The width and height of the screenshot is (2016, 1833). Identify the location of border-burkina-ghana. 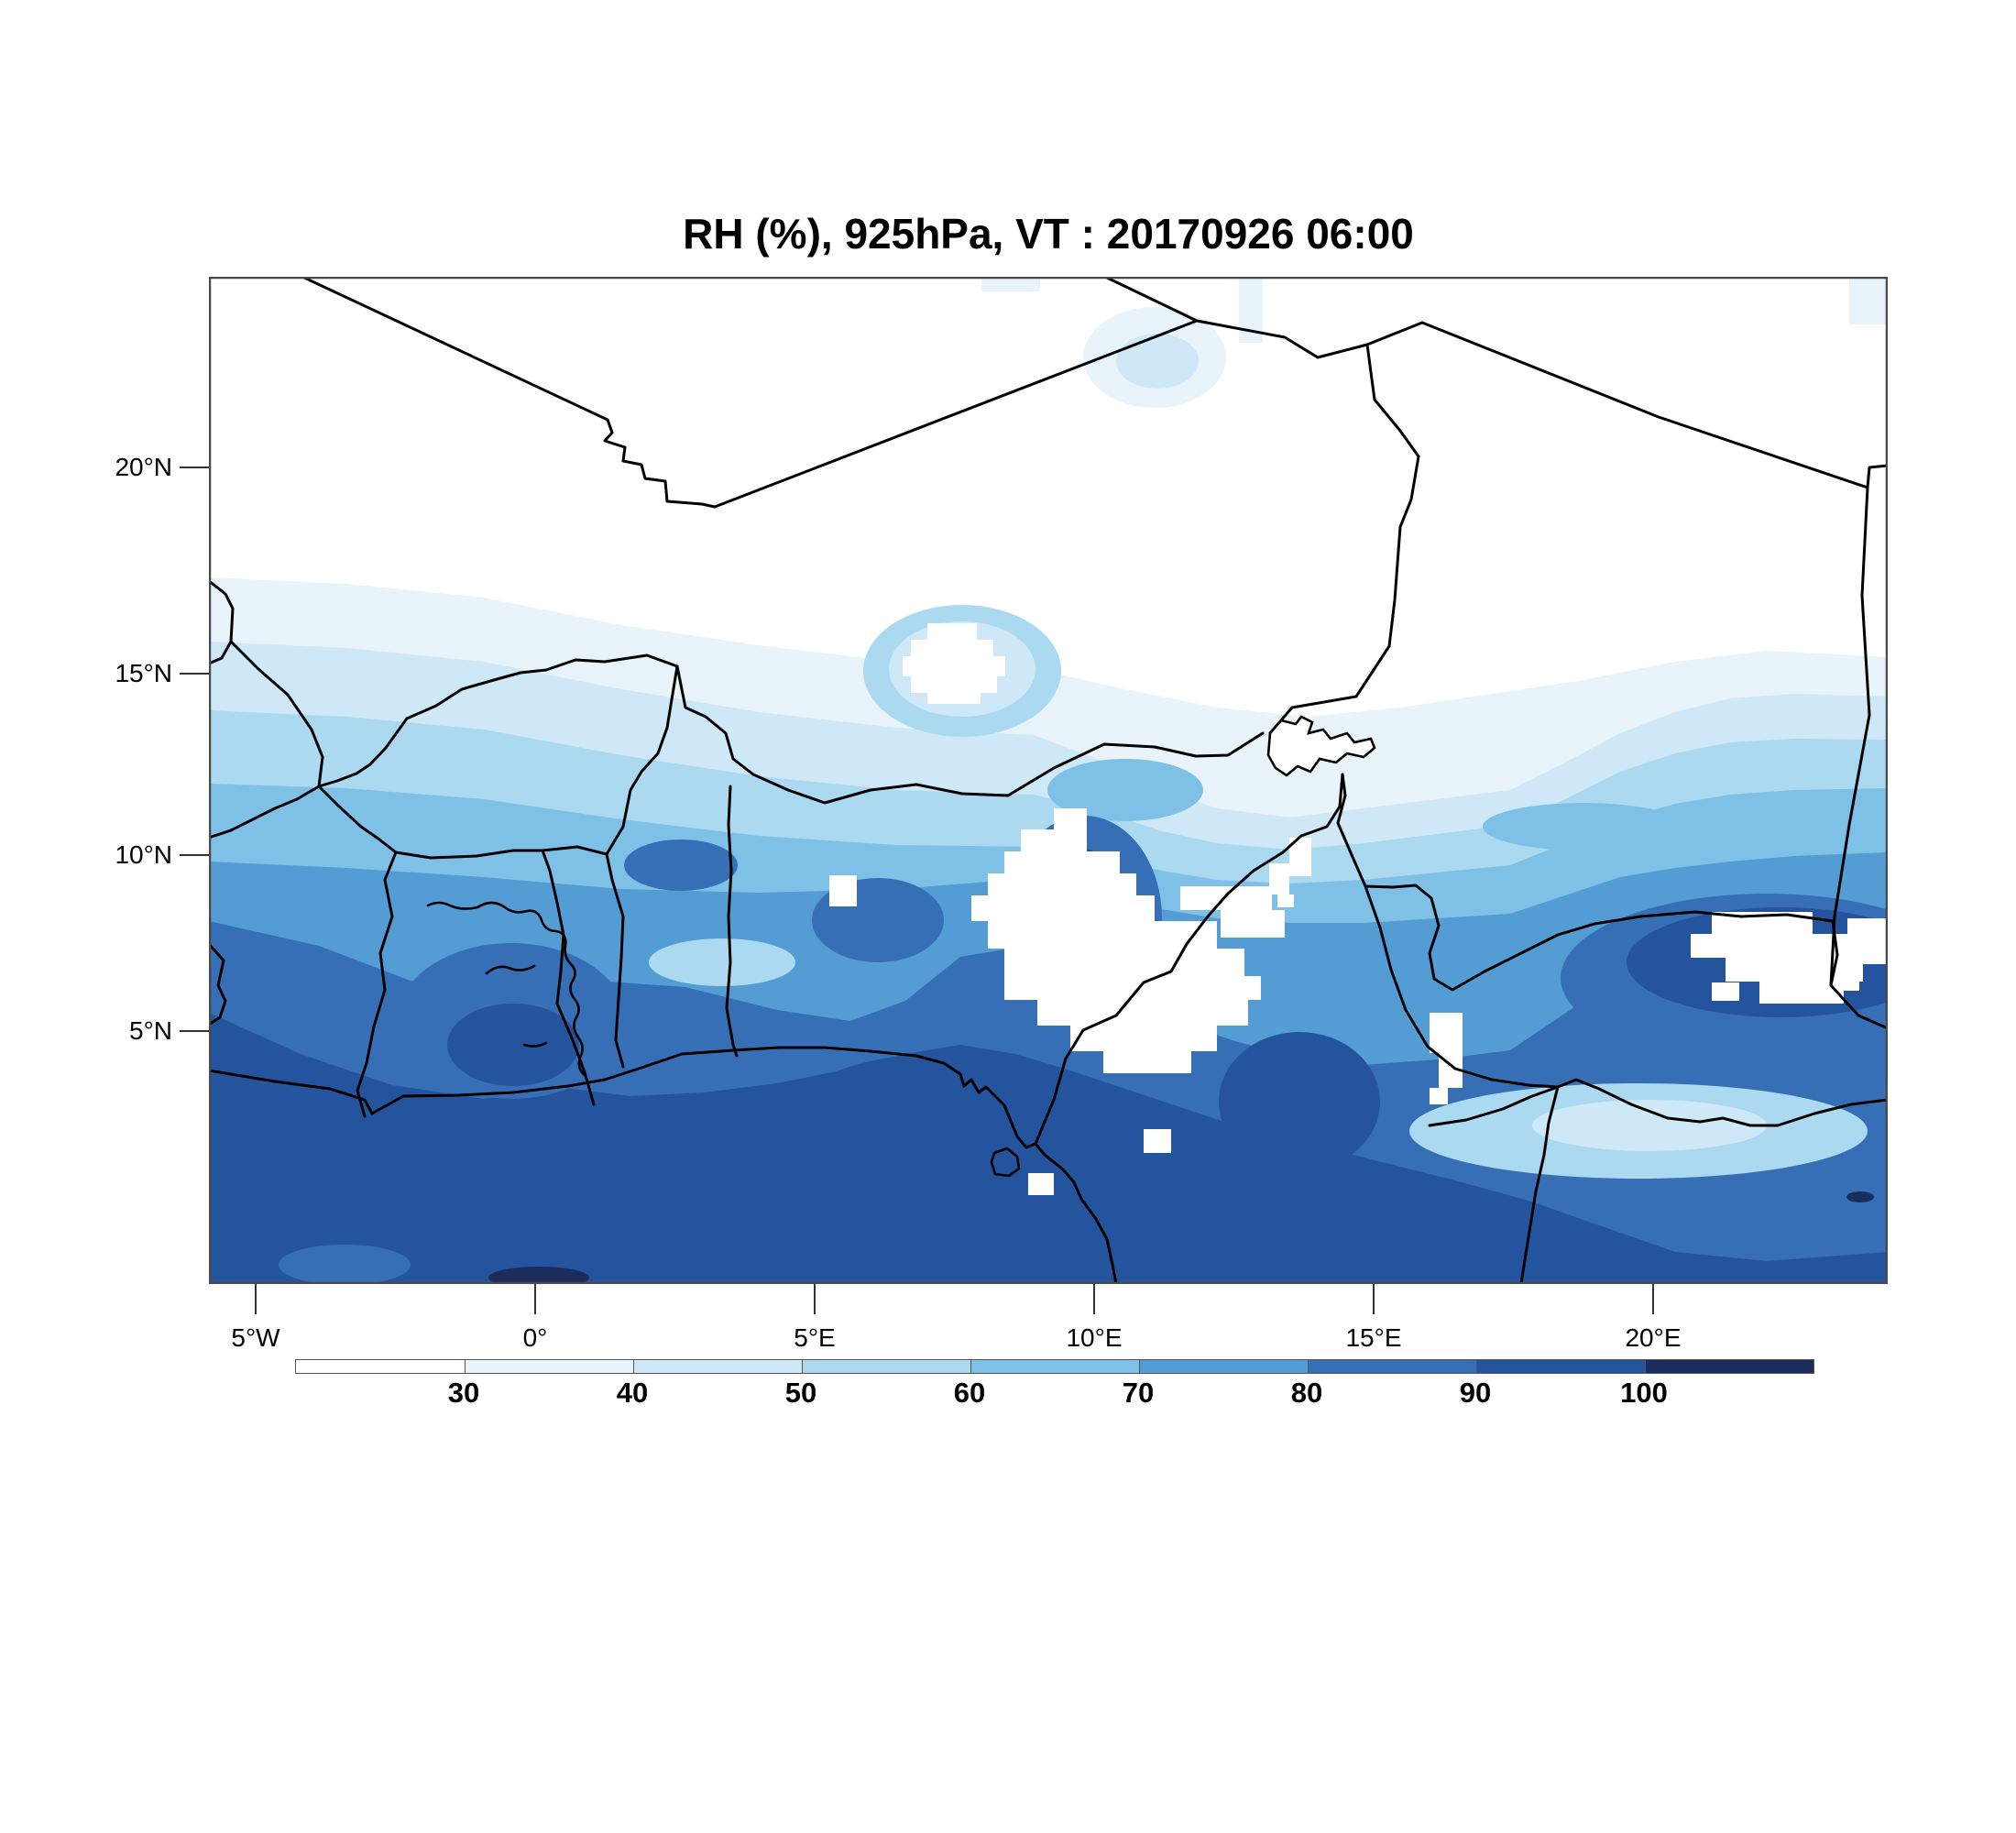
(357, 819).